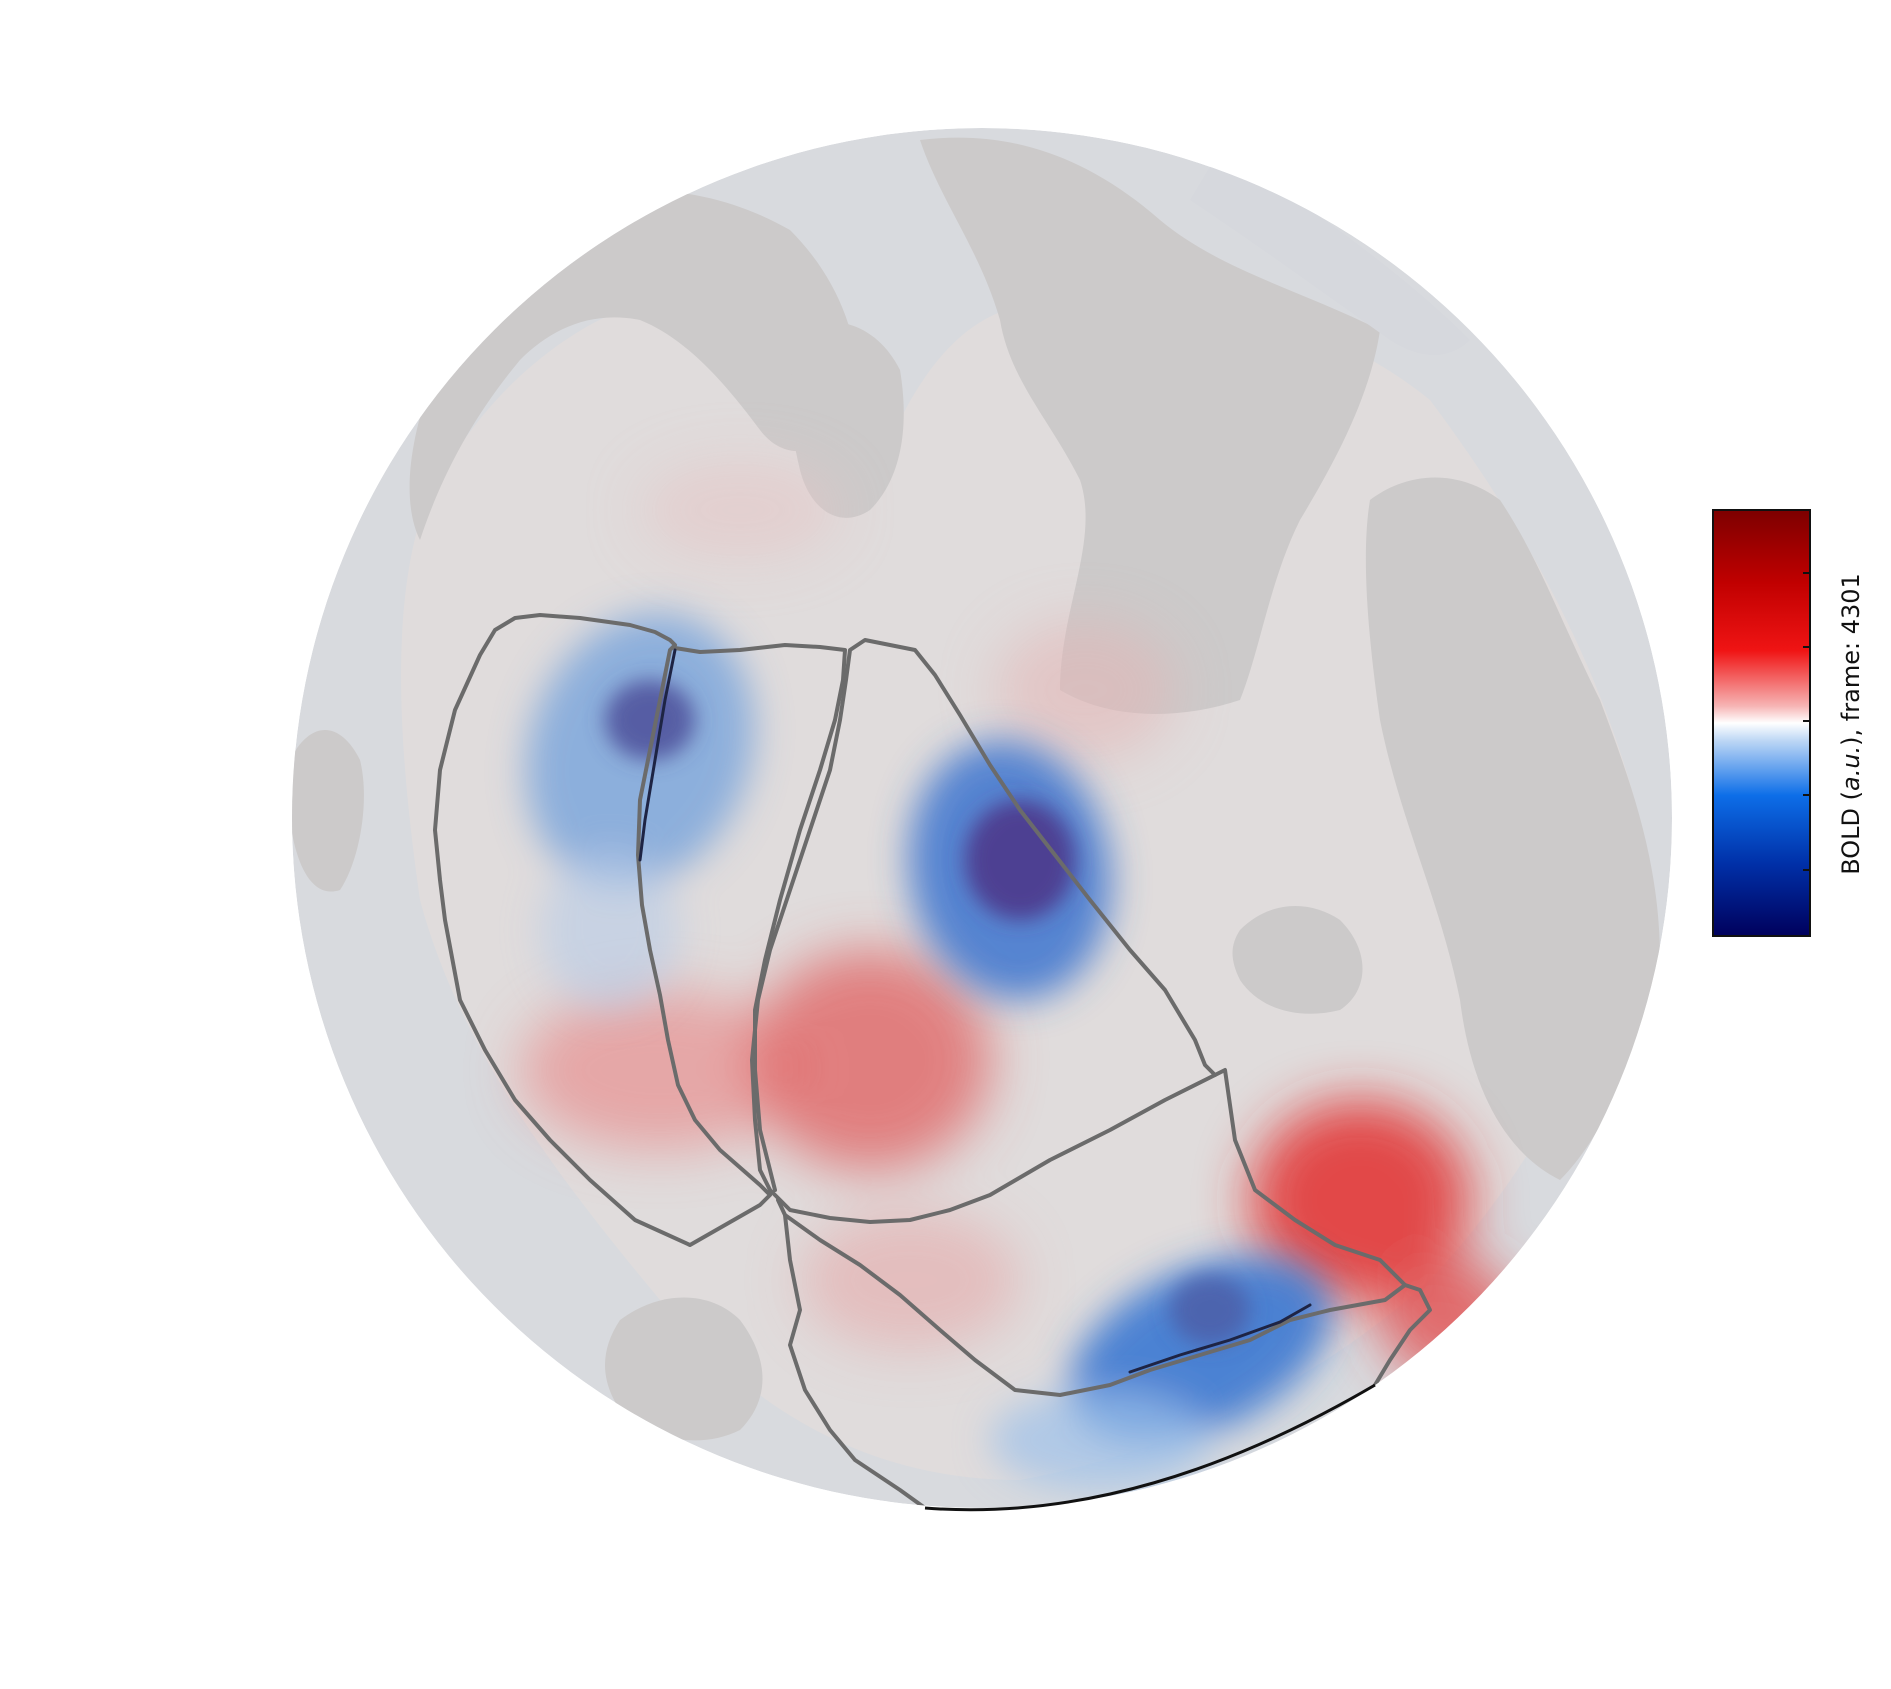 This screenshot has width=1891, height=1689. I want to click on colorbar: BOLD (a.u.), frame: 4301, so click(1788, 723).